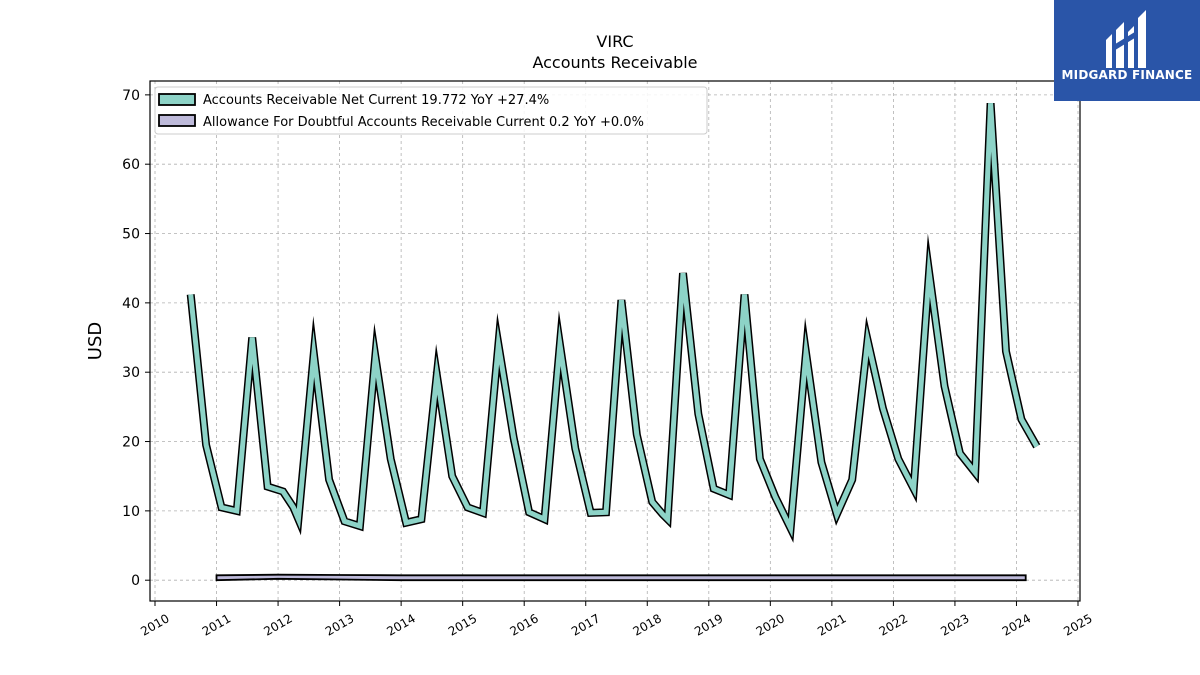 The height and width of the screenshot is (675, 1200). Describe the element at coordinates (954, 624) in the screenshot. I see `x-tick-label: 2023` at that location.